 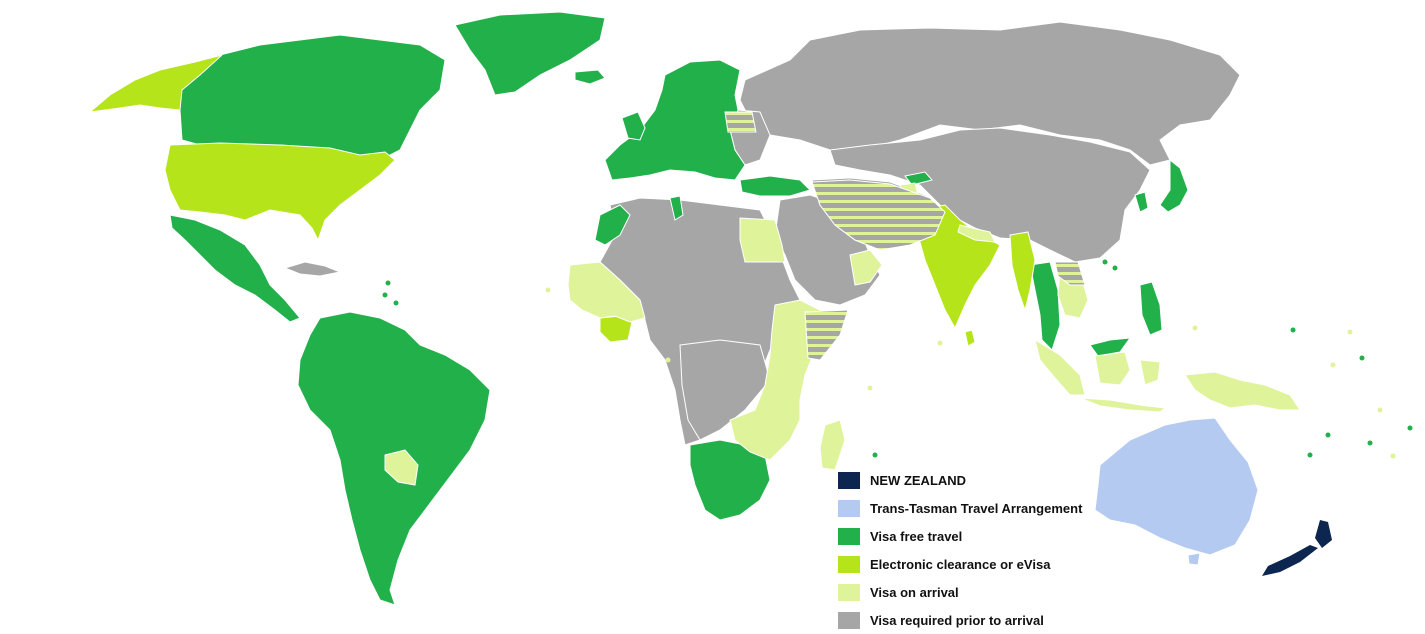 What do you see at coordinates (1045, 306) in the screenshot?
I see `region-thailand` at bounding box center [1045, 306].